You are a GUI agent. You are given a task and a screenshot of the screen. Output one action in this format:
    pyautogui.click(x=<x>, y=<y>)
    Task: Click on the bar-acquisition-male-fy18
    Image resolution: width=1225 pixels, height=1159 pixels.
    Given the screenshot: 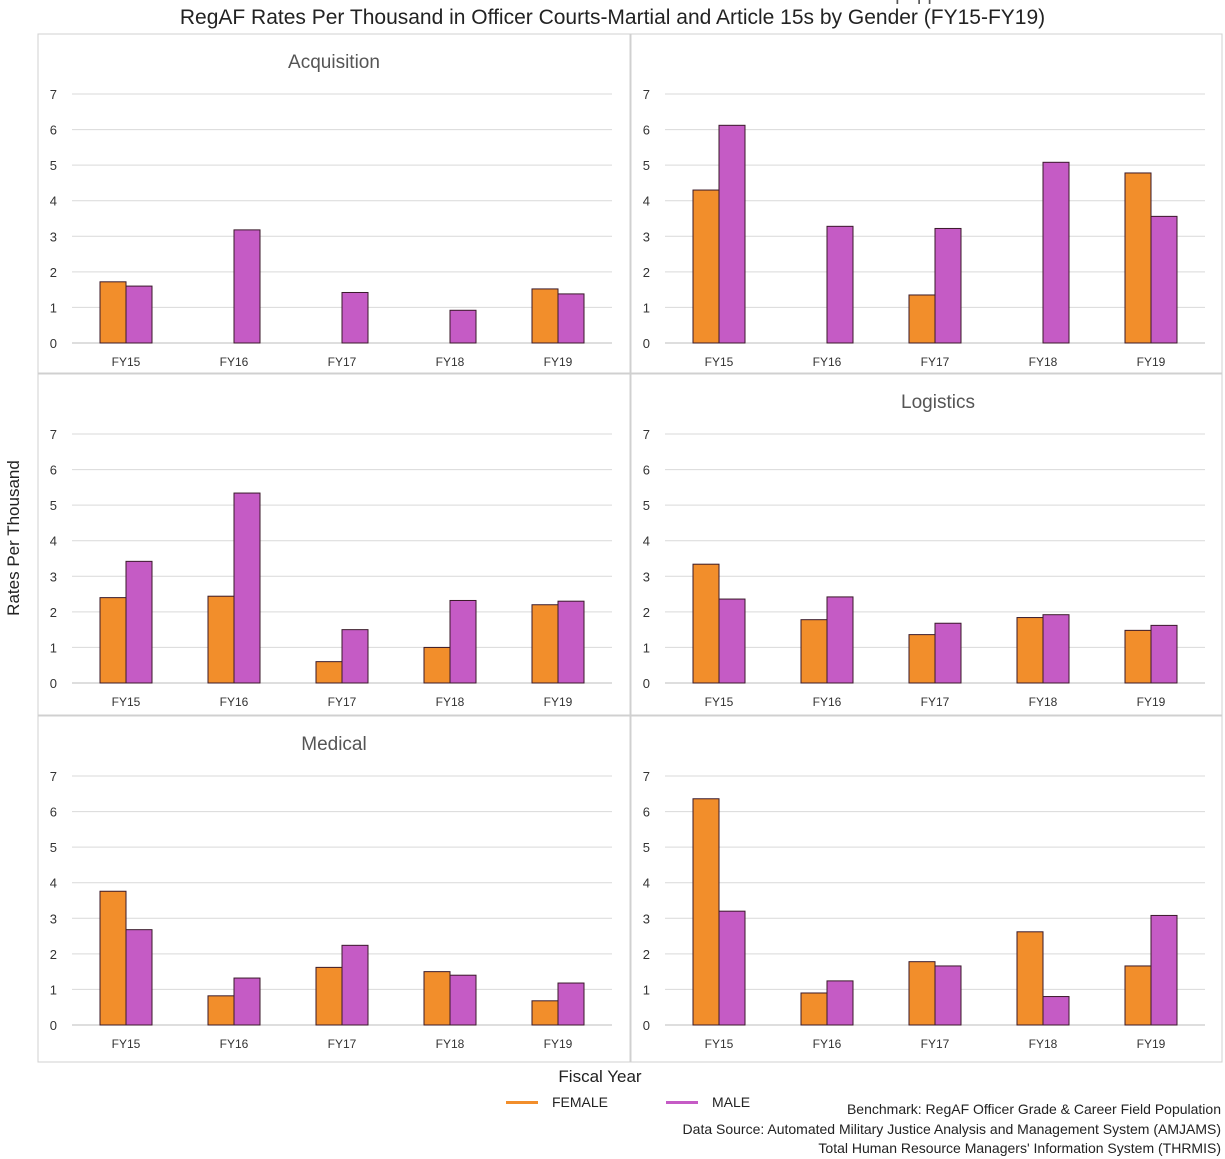 What is the action you would take?
    pyautogui.click(x=463, y=326)
    